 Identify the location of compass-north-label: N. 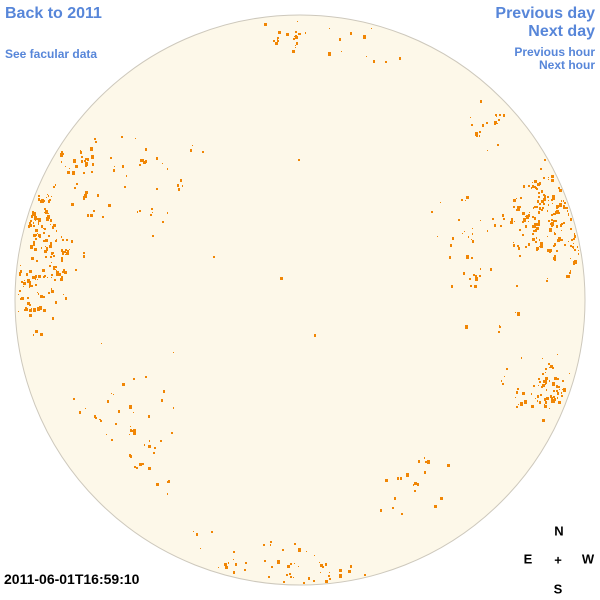
(559, 531).